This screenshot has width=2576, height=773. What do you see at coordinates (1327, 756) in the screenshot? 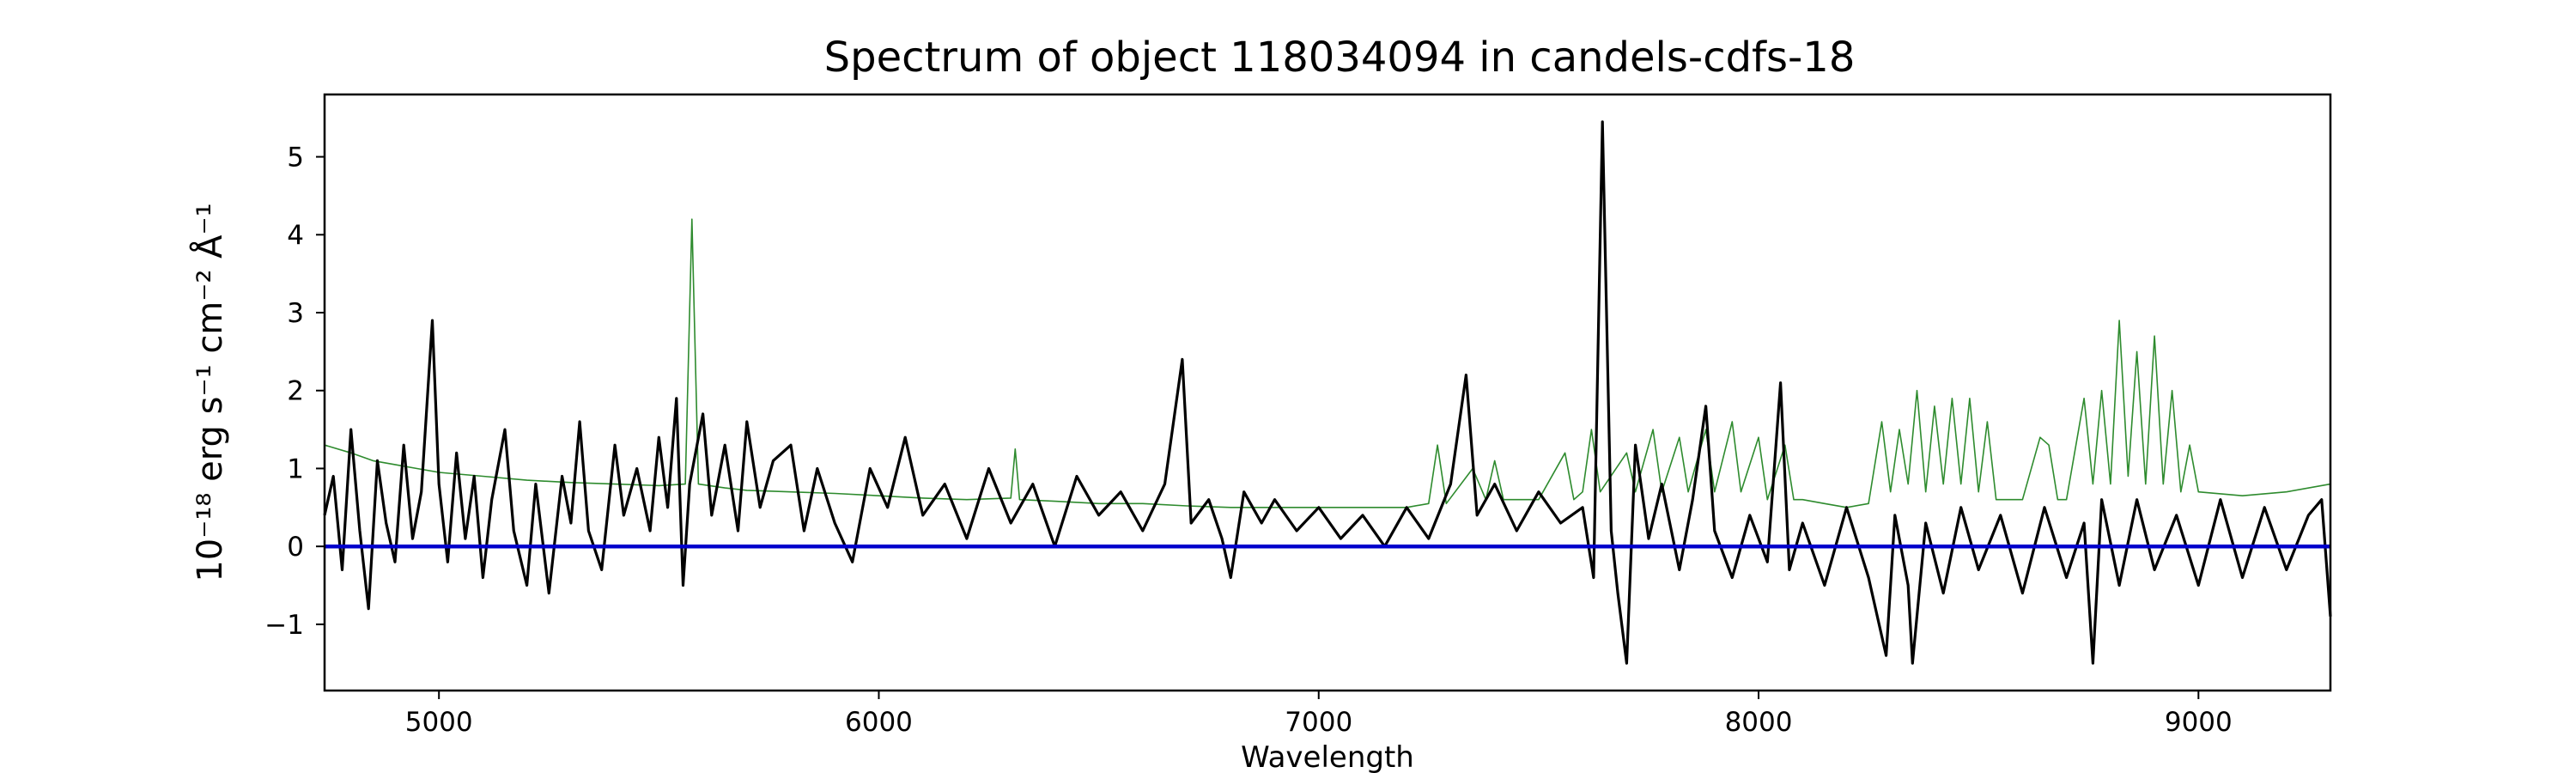
I see `x-axis-label: Wavelength` at bounding box center [1327, 756].